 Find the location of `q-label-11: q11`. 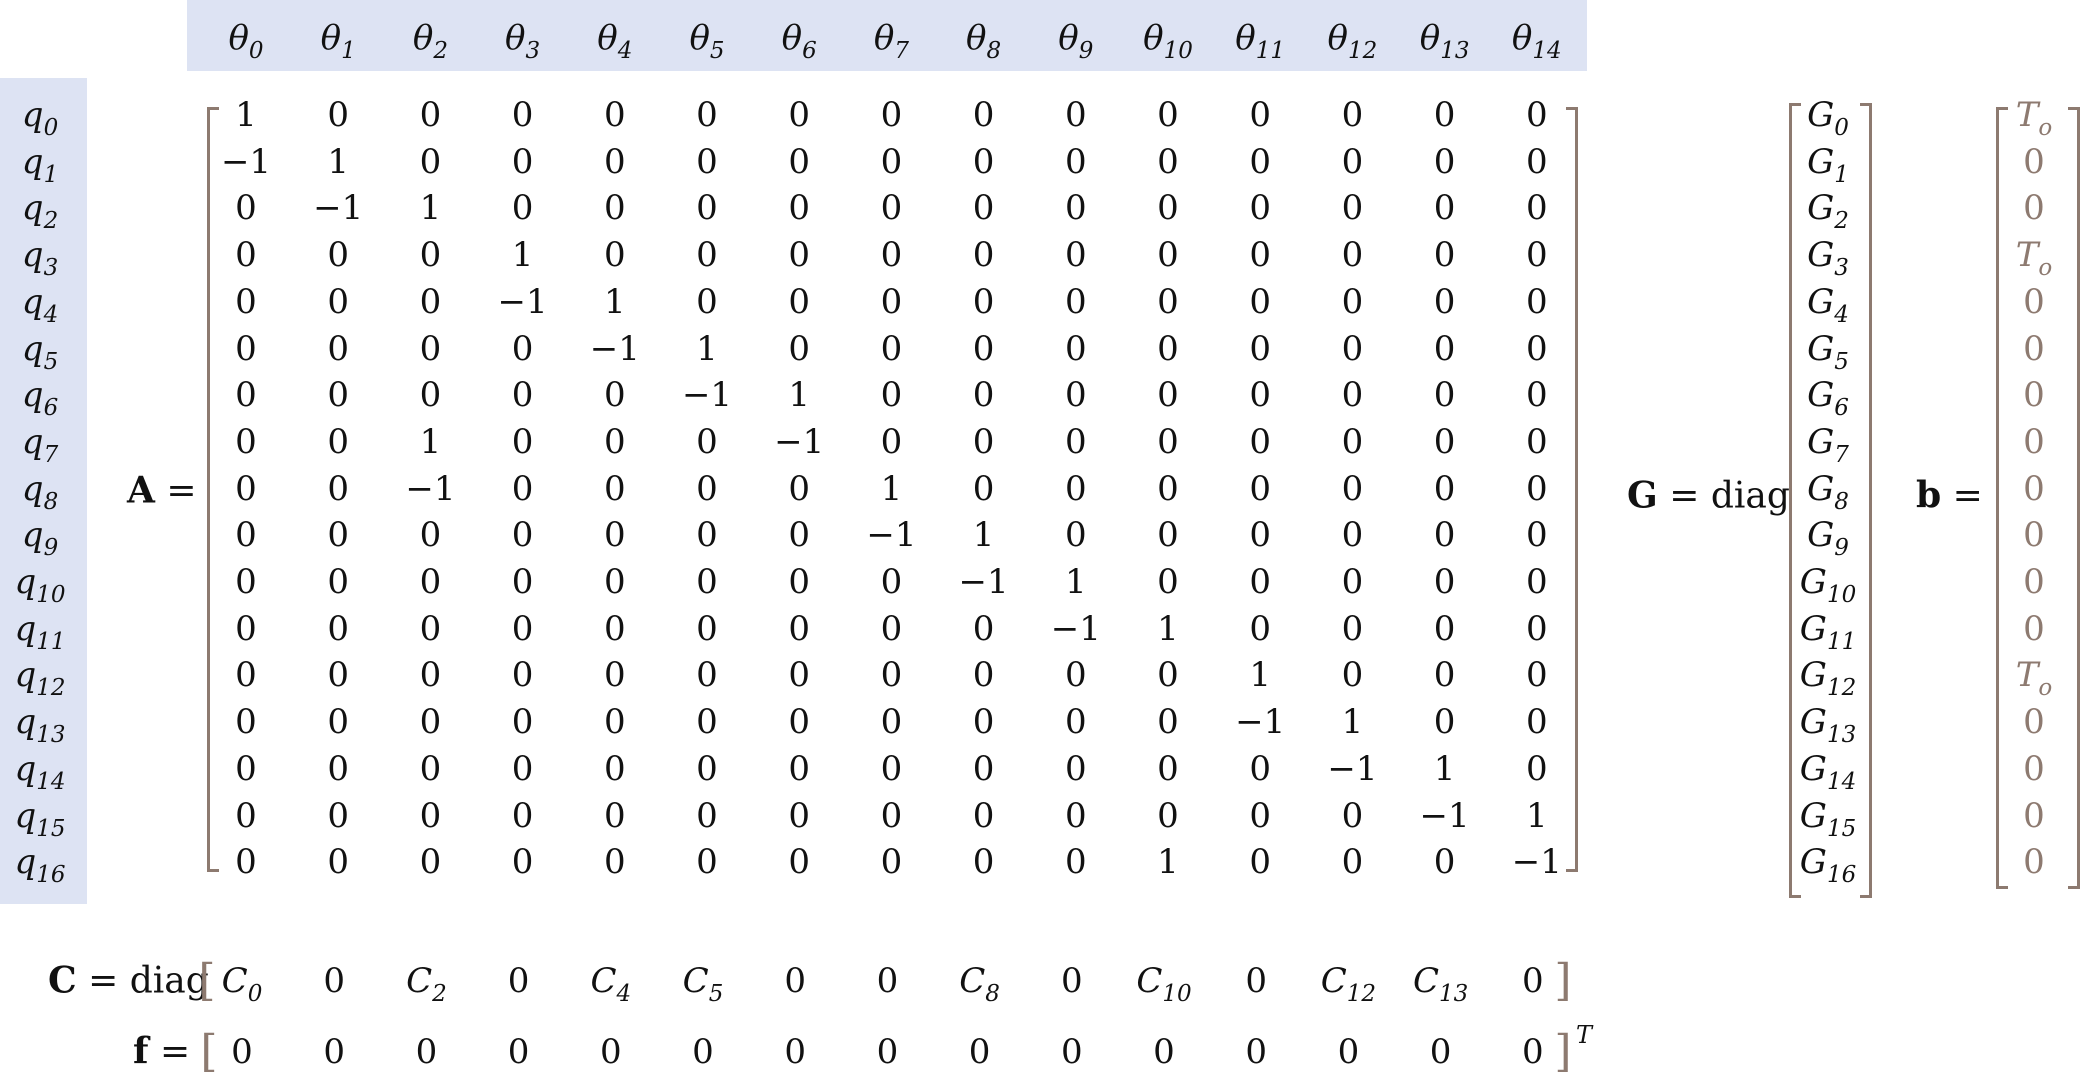

q-label-11: q11 is located at coordinates (40, 631).